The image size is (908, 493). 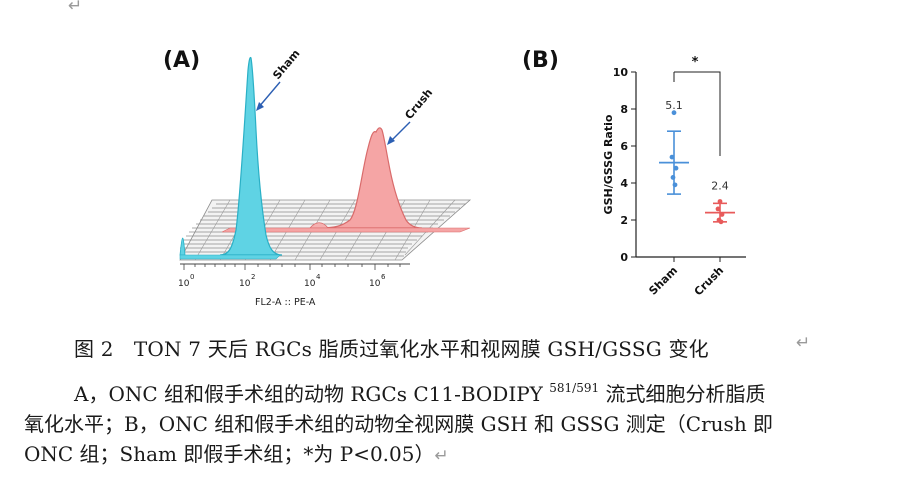 I want to click on y-tick-label: 6, so click(x=624, y=146).